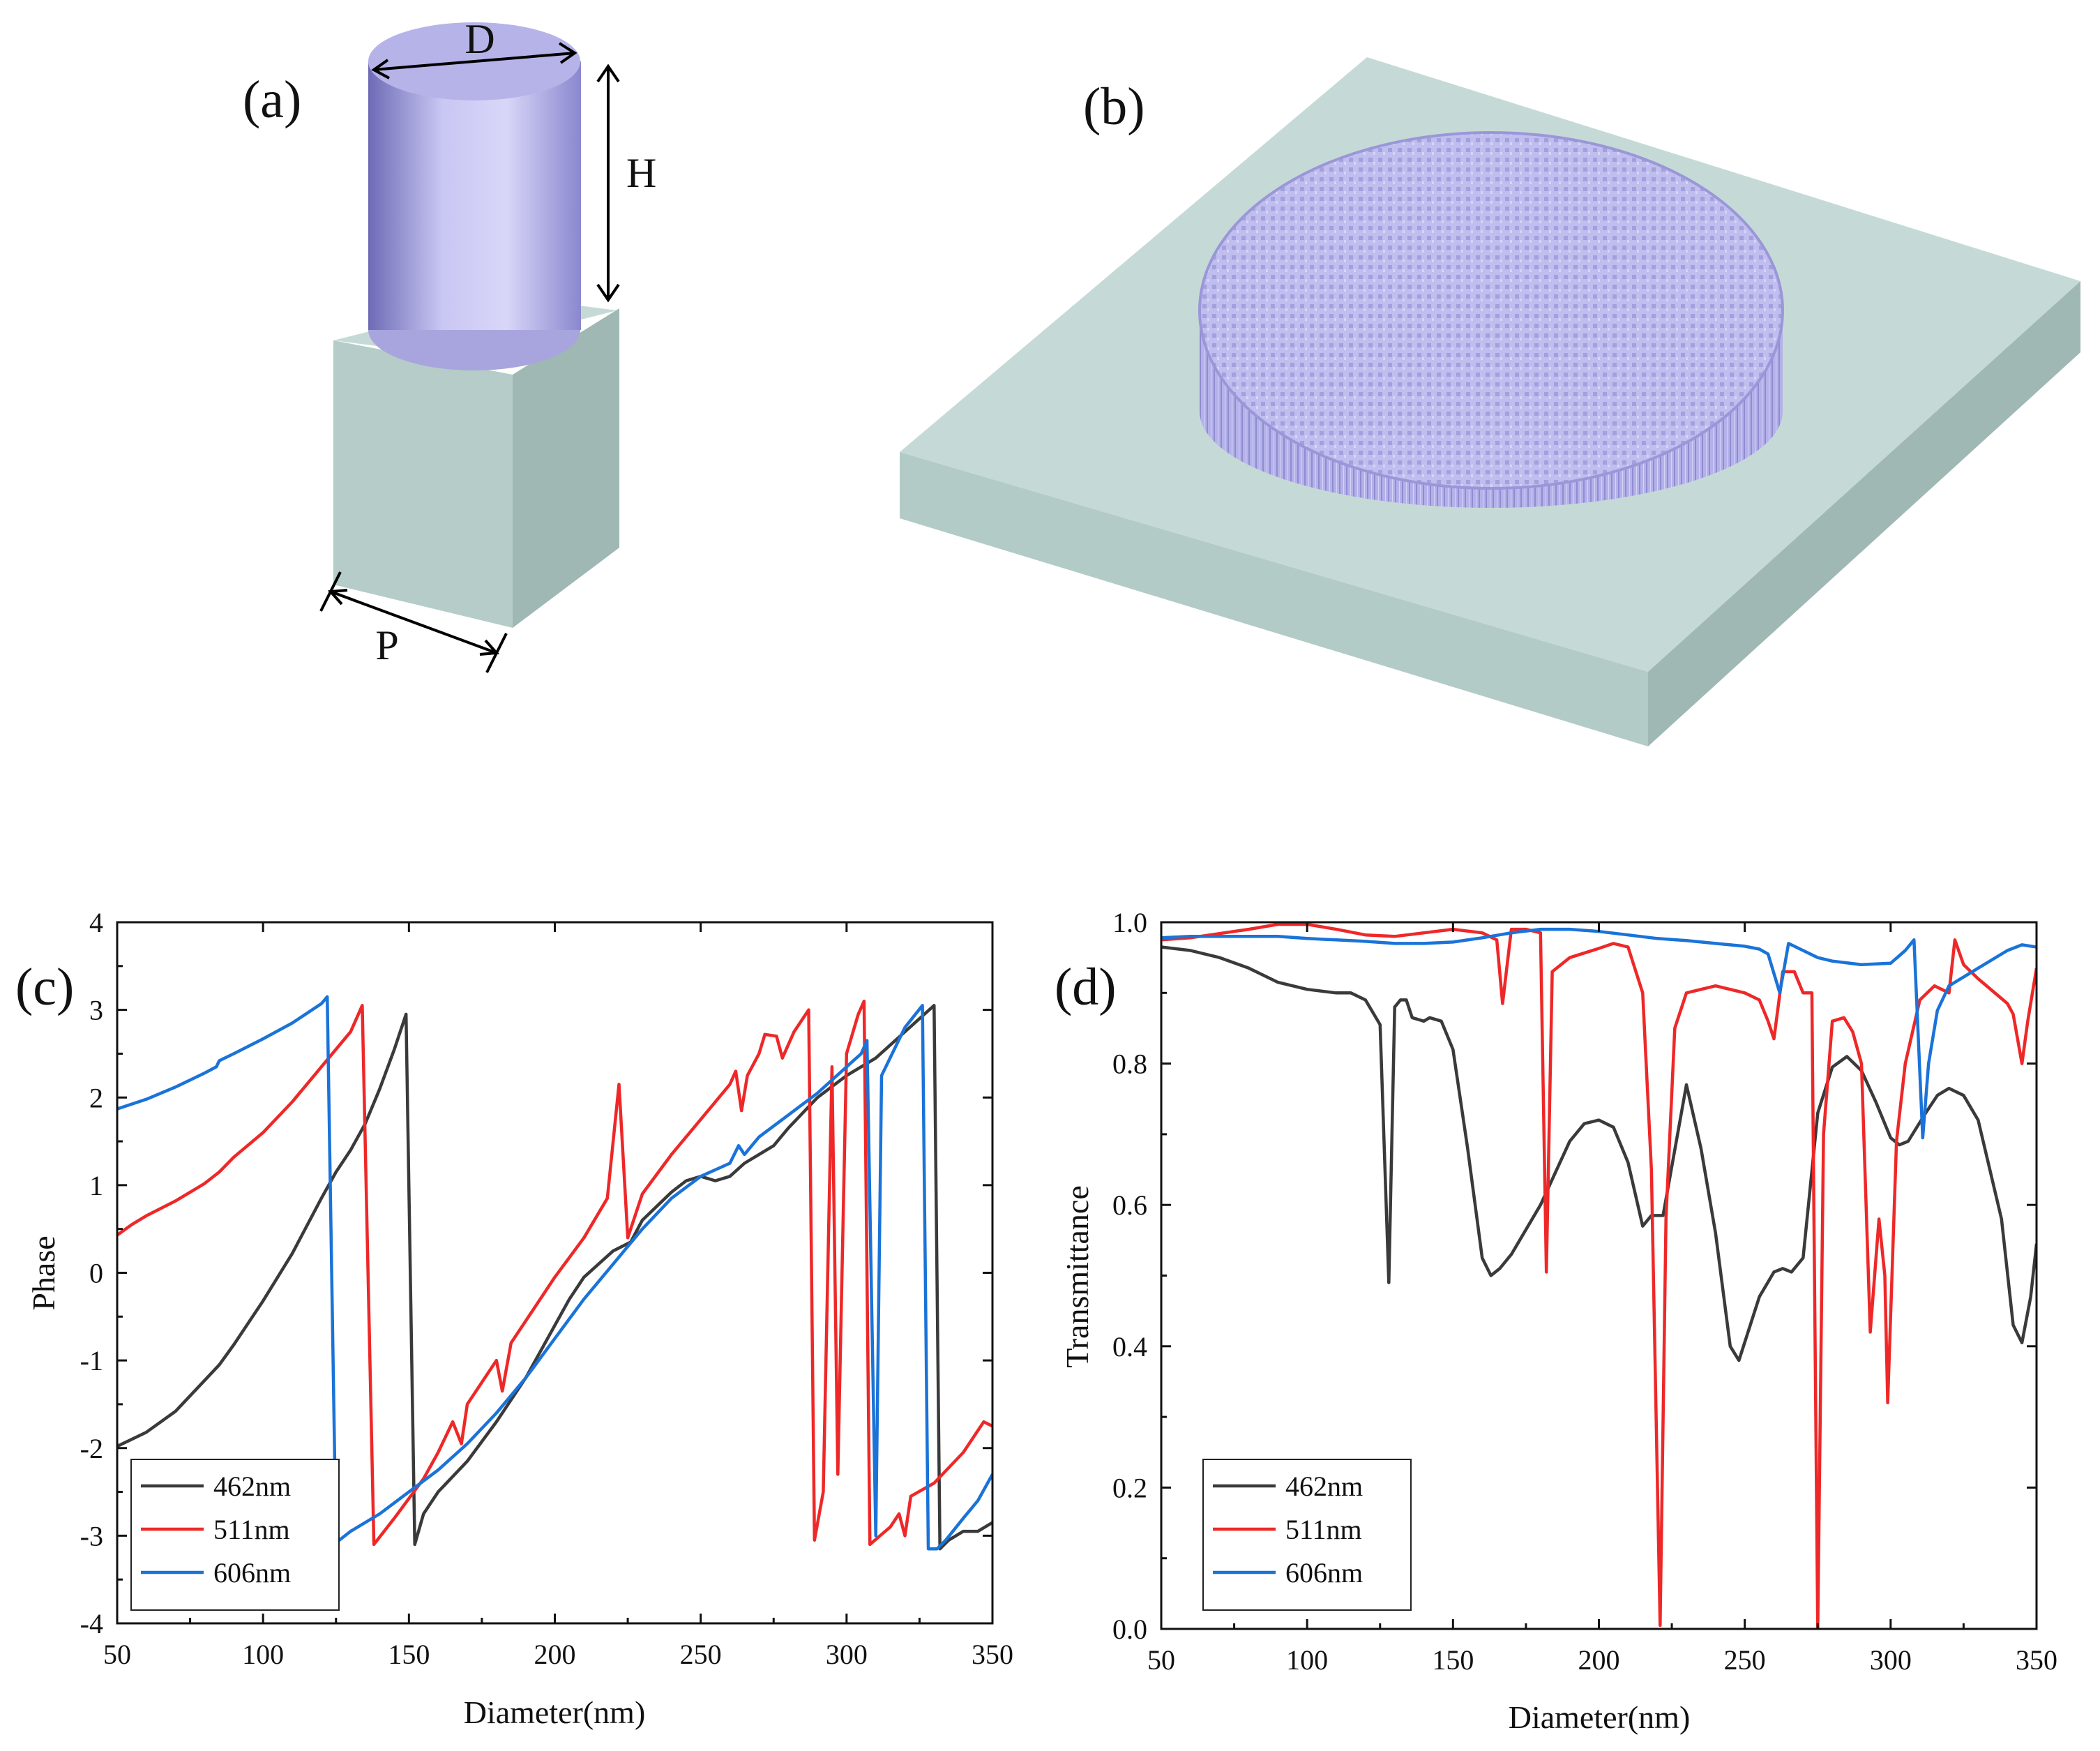  I want to click on panel-a: D H P (a), so click(449, 344).